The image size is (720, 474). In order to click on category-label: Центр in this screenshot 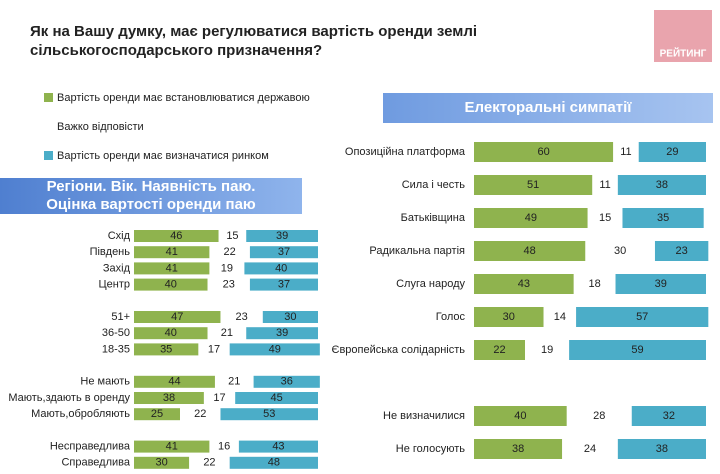, I will do `click(115, 285)`.